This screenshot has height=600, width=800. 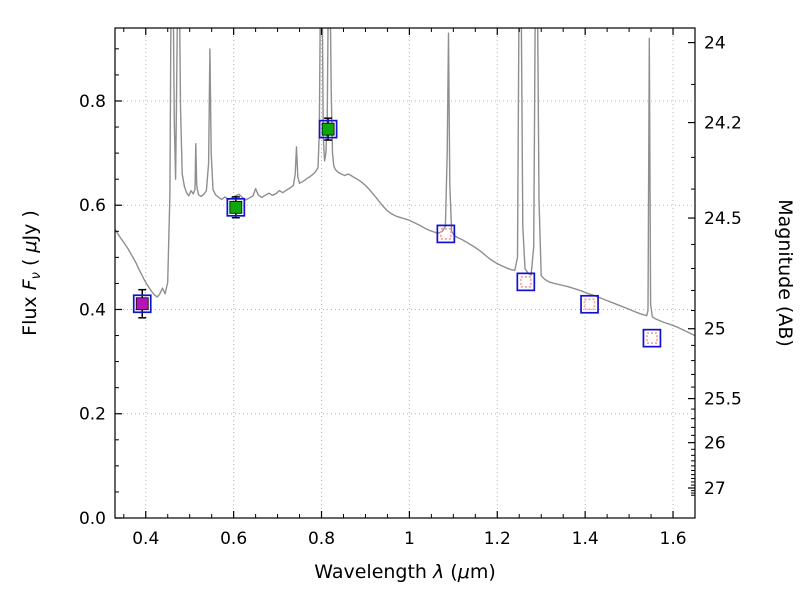 I want to click on y-tick-label: 0.4, so click(x=92, y=310).